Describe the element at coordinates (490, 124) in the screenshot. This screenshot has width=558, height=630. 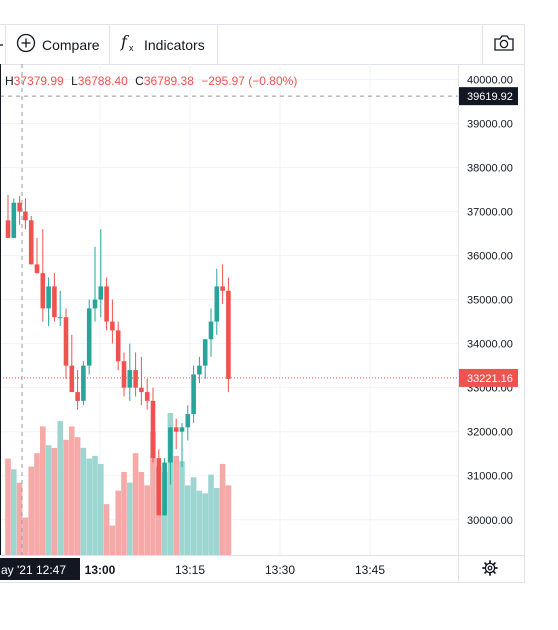
I see `price-tick-label: 39000.00` at that location.